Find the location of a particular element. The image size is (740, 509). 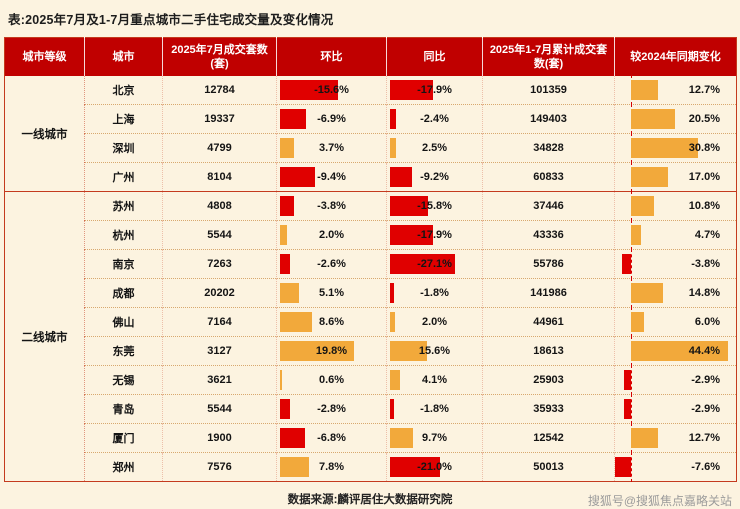

mom-cell: -2.8% is located at coordinates (331, 409).